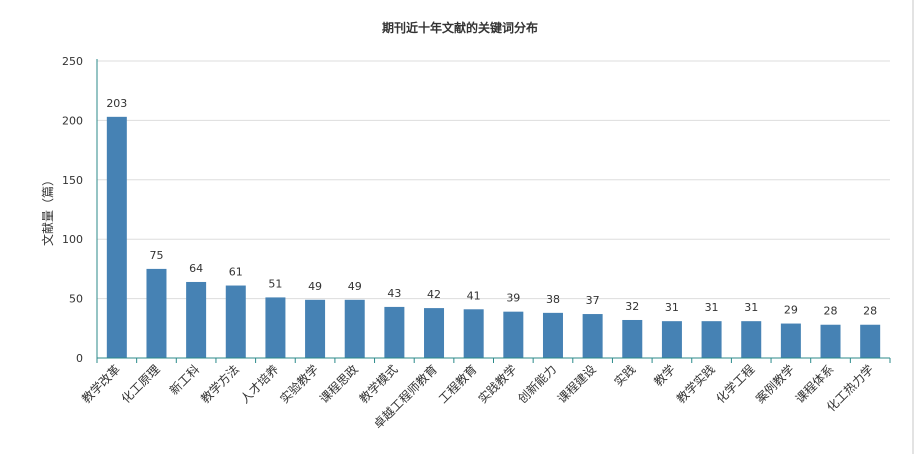 The width and height of the screenshot is (914, 458). Describe the element at coordinates (72, 120) in the screenshot. I see `y-tick-label: 200` at that location.